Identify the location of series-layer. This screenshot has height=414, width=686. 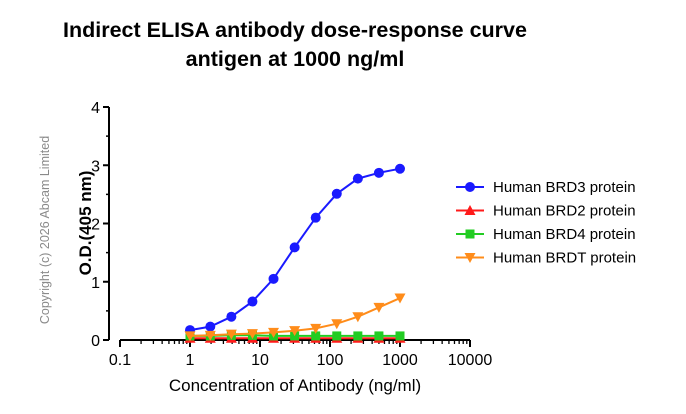
(295, 253).